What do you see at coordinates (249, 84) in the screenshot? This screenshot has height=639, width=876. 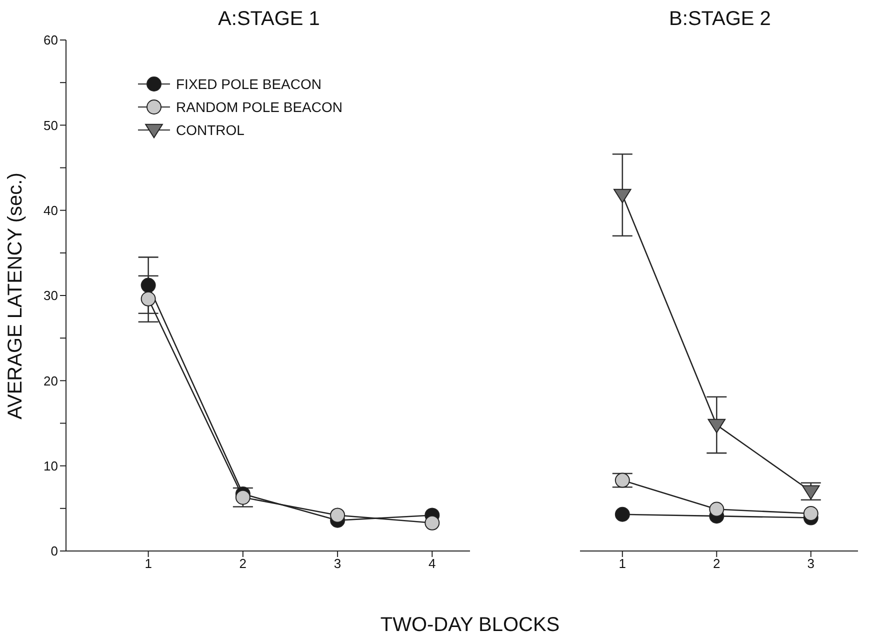 I see `legend-label: FIXED POLE BEACON` at bounding box center [249, 84].